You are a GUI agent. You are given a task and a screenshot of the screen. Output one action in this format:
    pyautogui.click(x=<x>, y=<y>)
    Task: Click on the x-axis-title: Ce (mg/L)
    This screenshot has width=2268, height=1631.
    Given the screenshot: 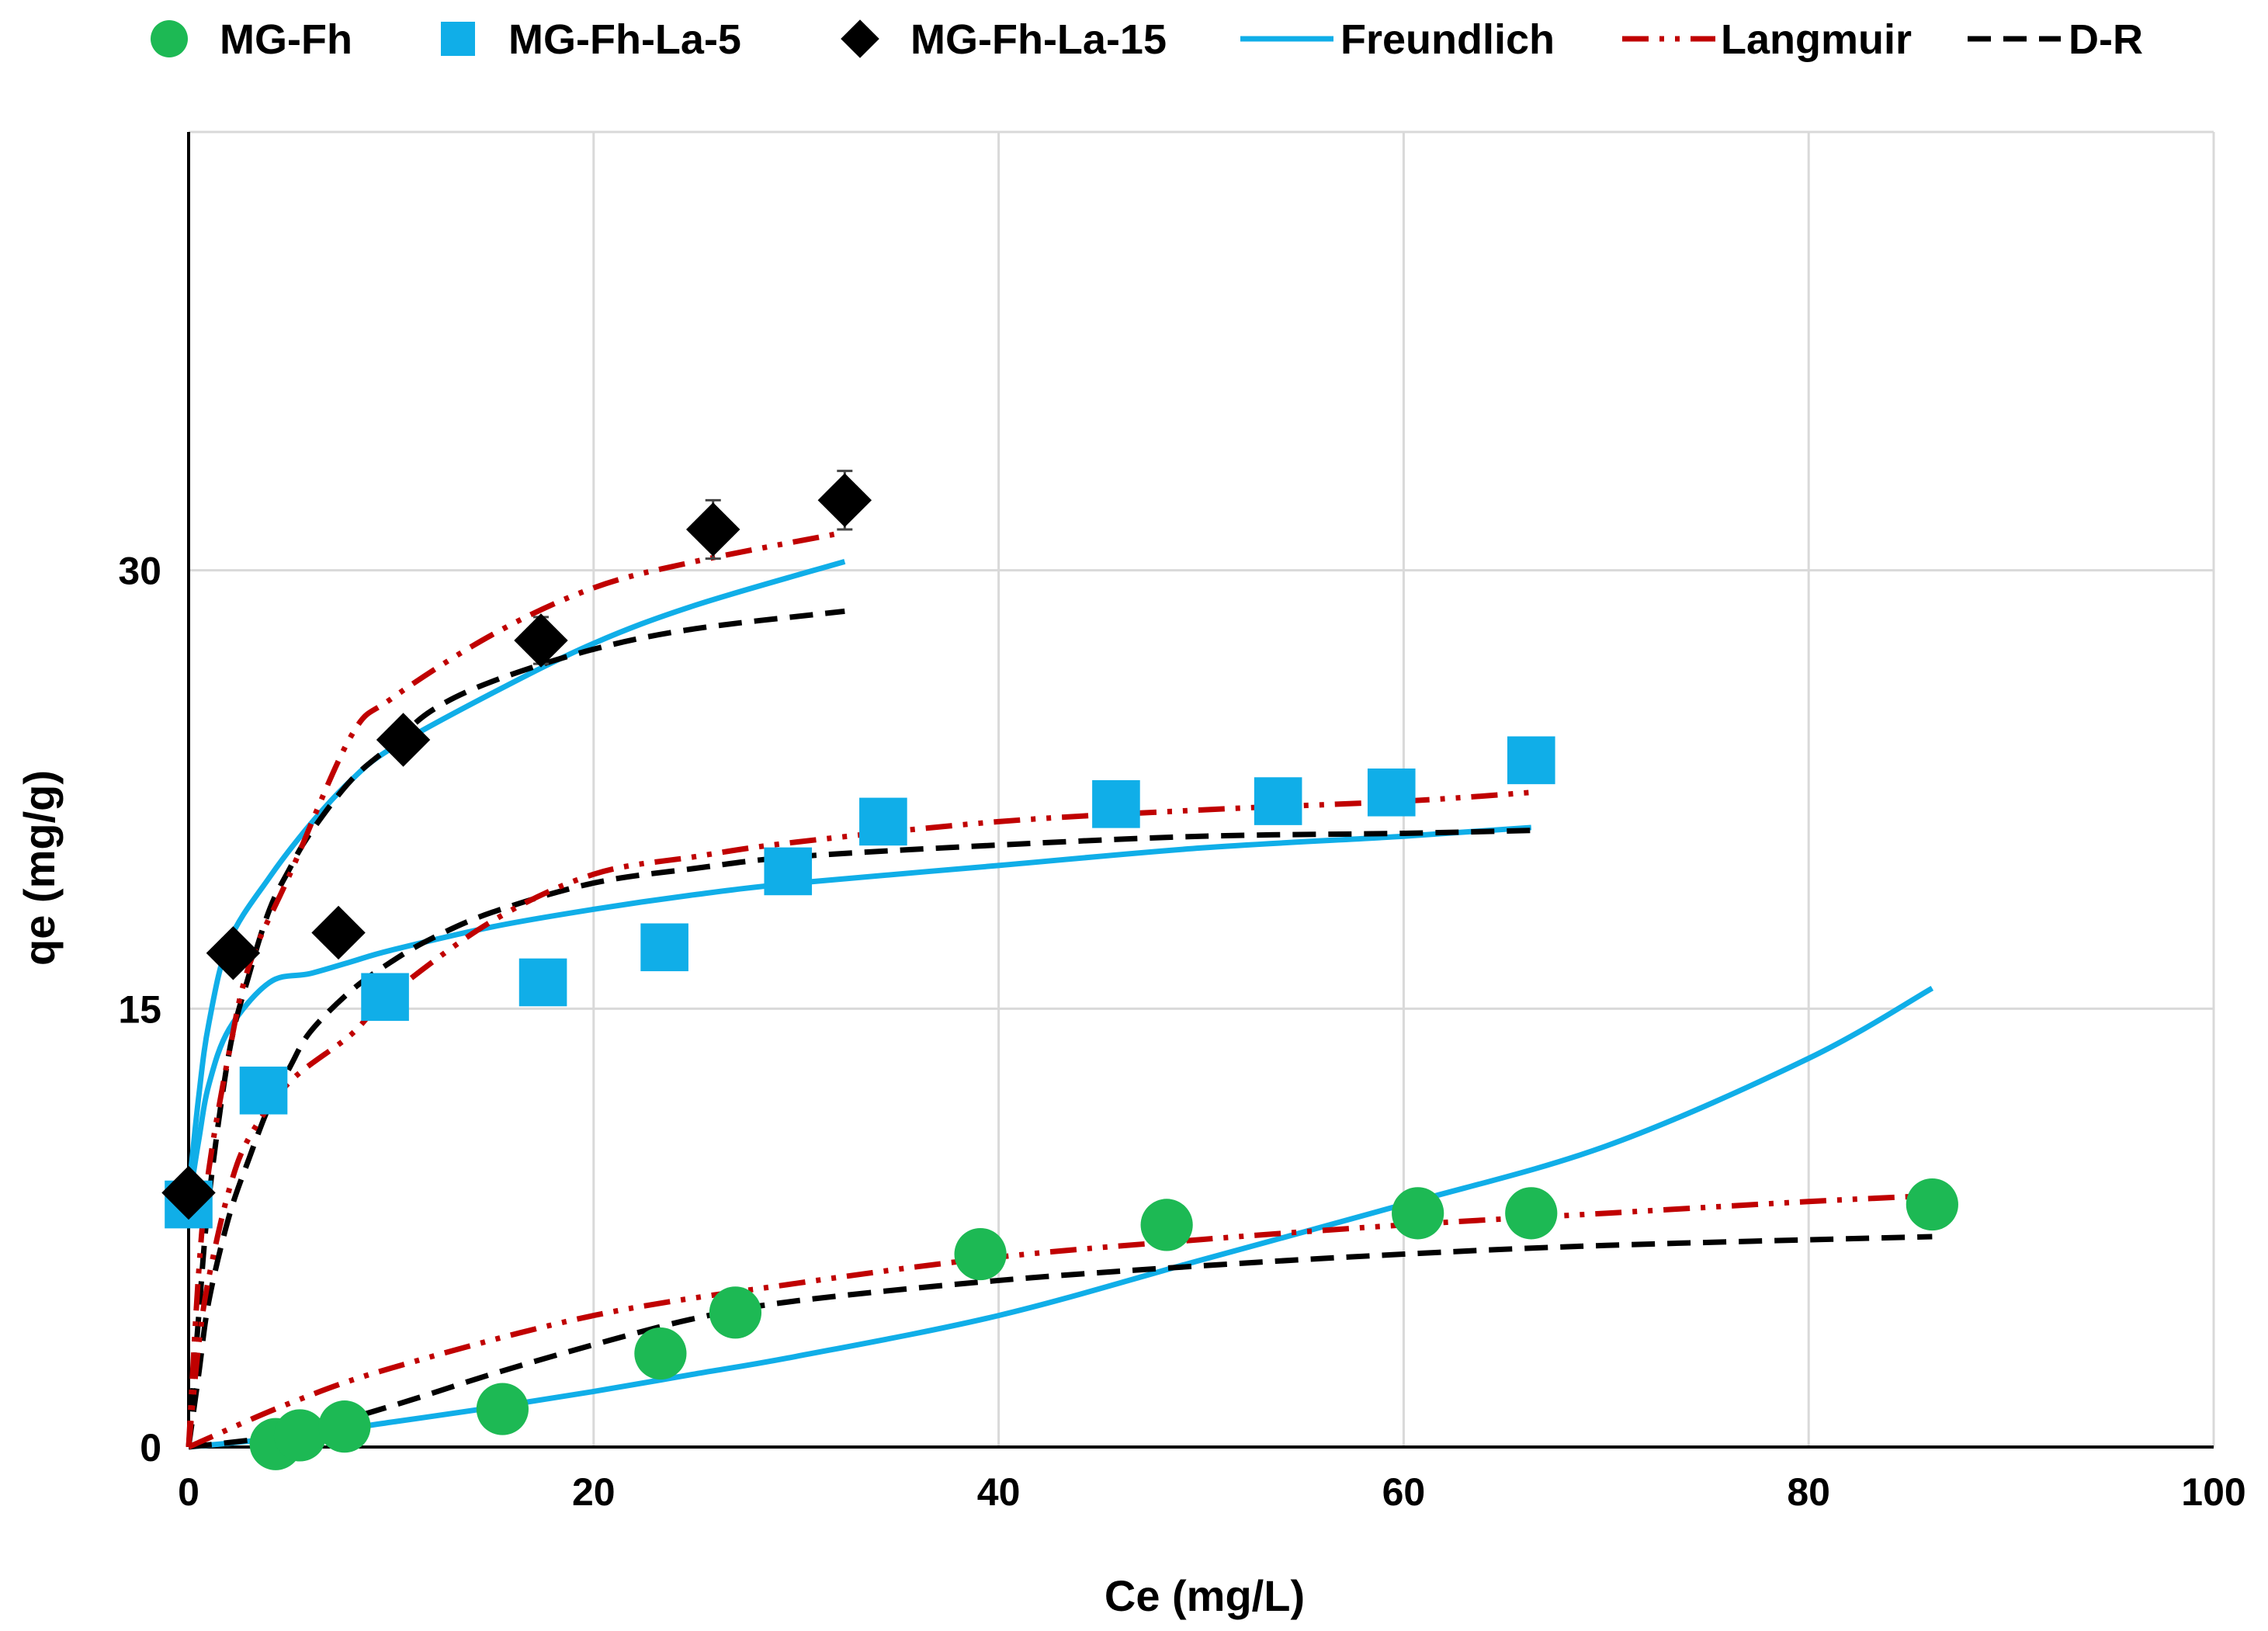 What is the action you would take?
    pyautogui.click(x=1205, y=1595)
    